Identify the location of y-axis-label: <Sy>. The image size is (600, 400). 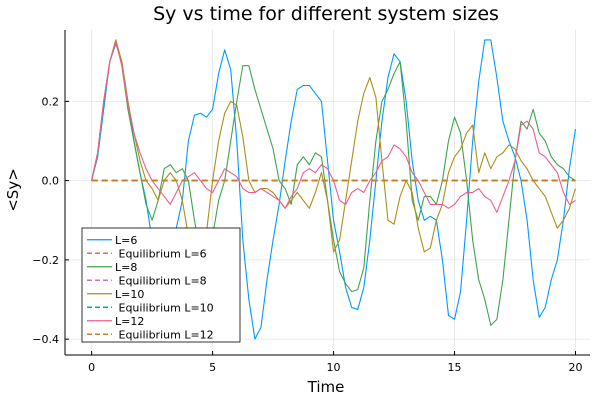
(13, 190).